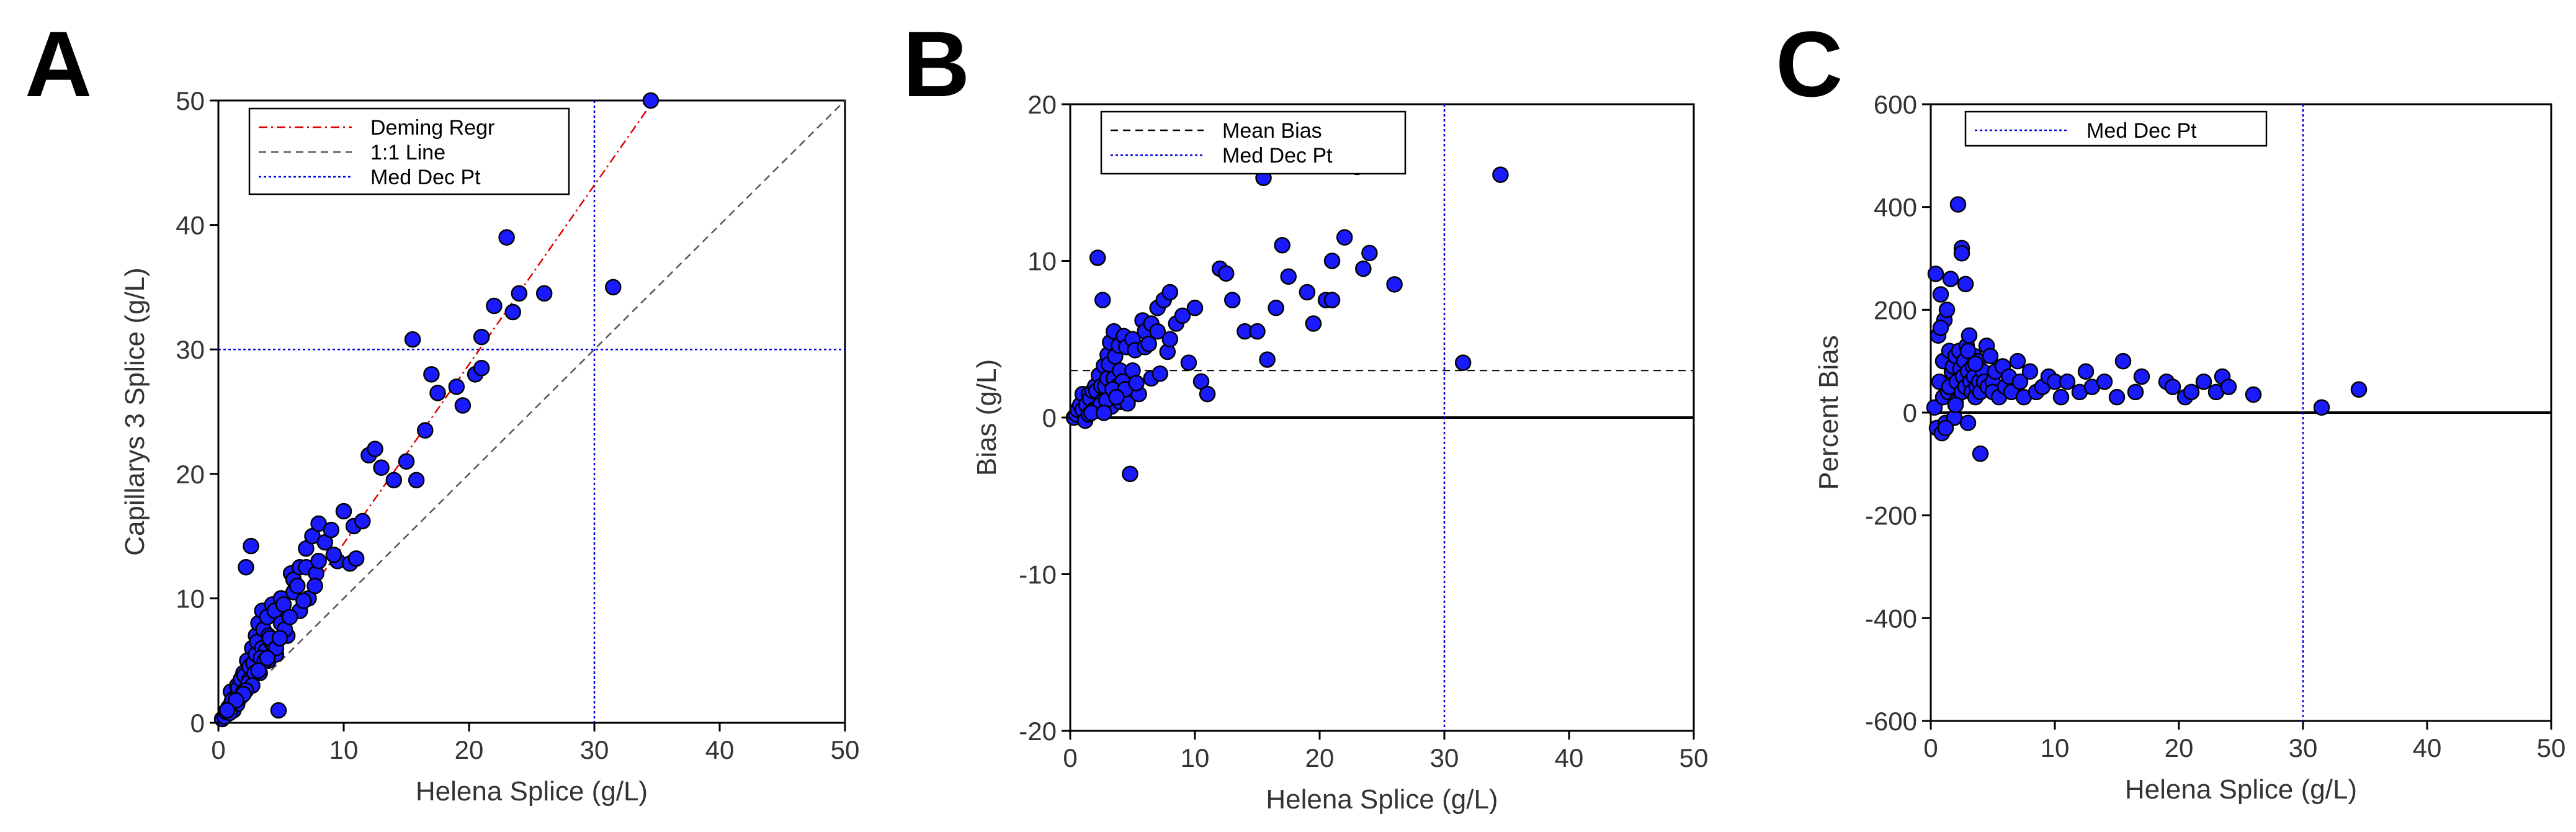 This screenshot has height=832, width=2576. I want to click on y-tick-label: 10, so click(1042, 261).